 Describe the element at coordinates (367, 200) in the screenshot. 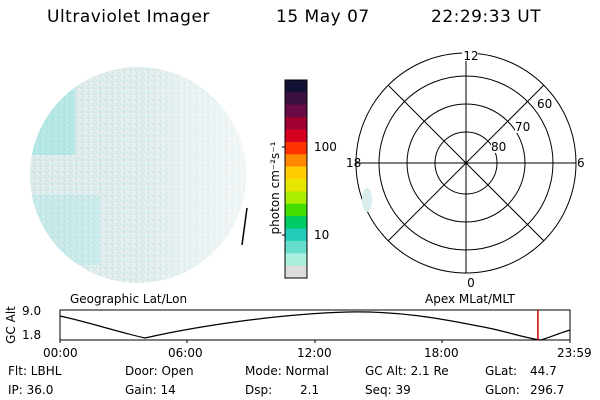

I see `emission-spot` at that location.